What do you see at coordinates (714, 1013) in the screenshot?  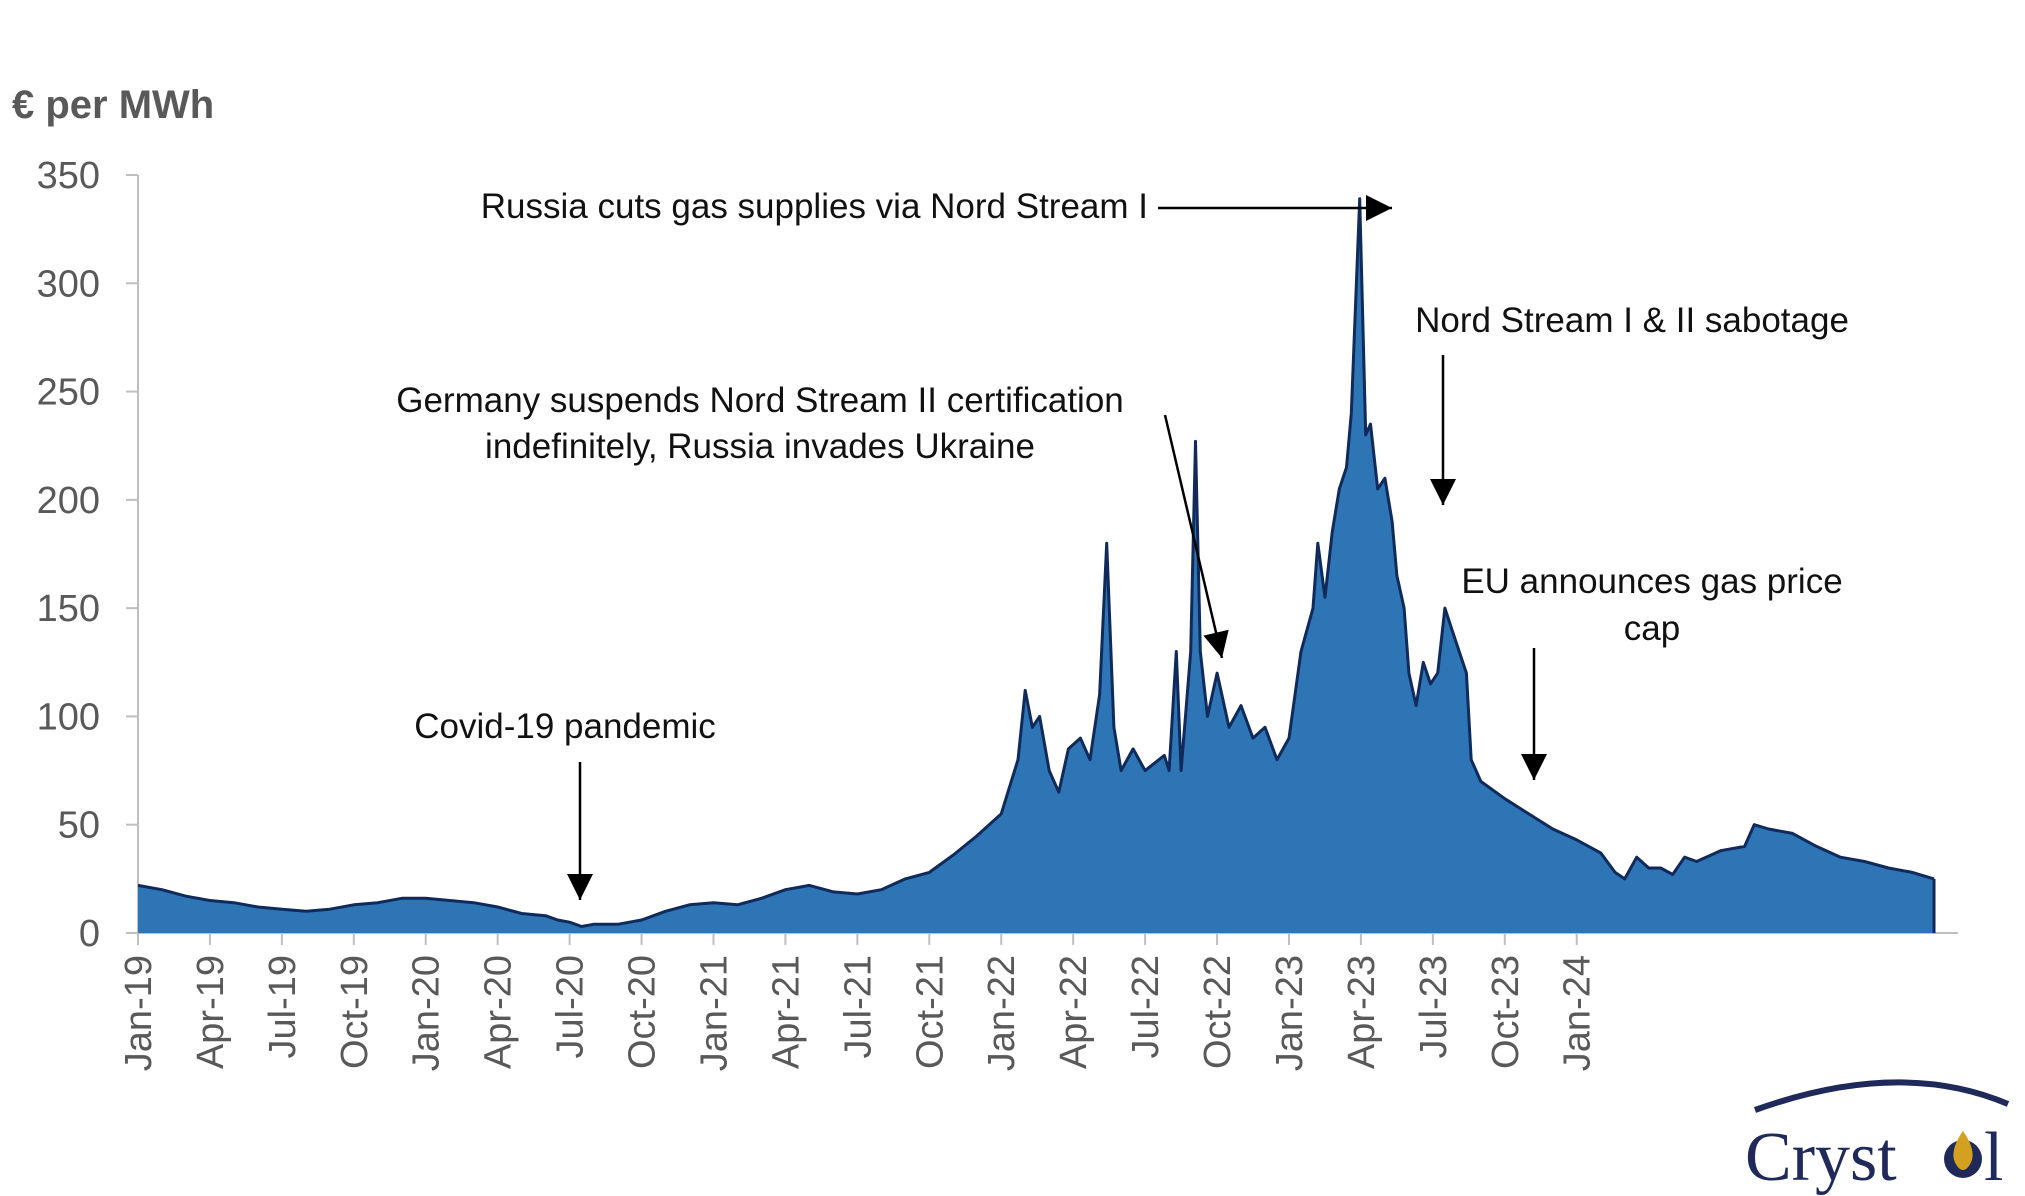 I see `x-tick-label: Jan-21` at bounding box center [714, 1013].